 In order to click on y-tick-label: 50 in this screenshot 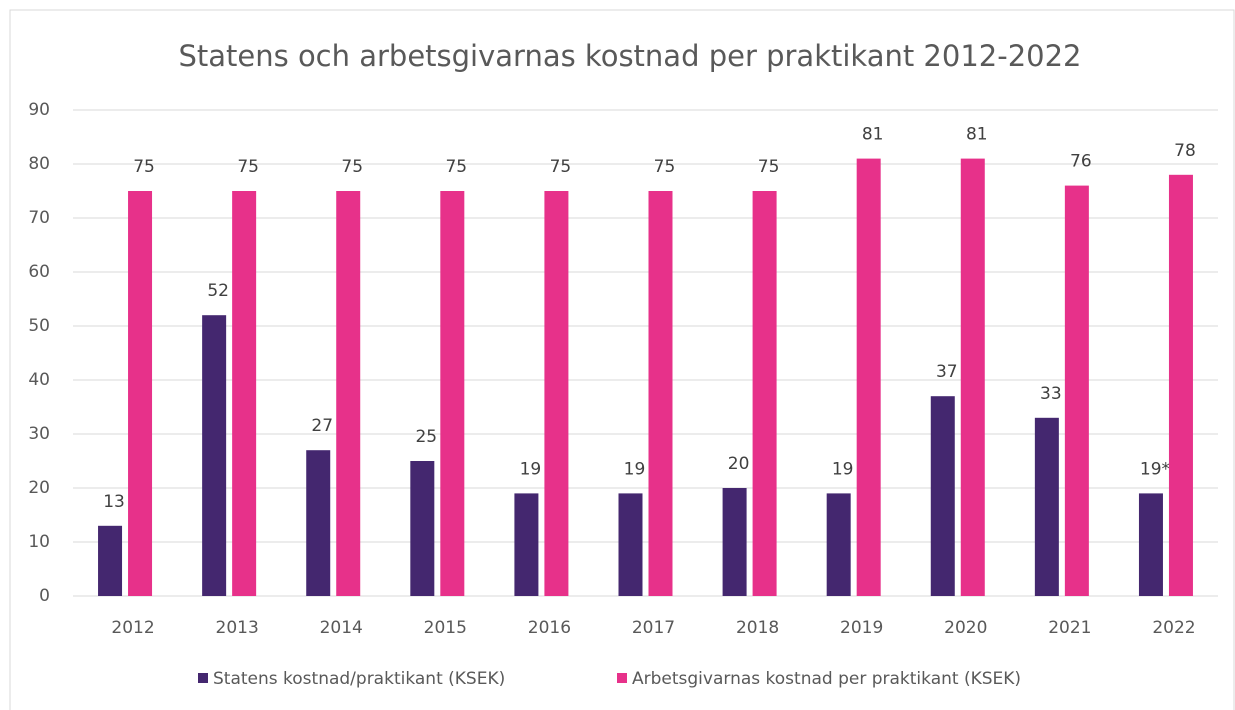, I will do `click(39, 326)`.